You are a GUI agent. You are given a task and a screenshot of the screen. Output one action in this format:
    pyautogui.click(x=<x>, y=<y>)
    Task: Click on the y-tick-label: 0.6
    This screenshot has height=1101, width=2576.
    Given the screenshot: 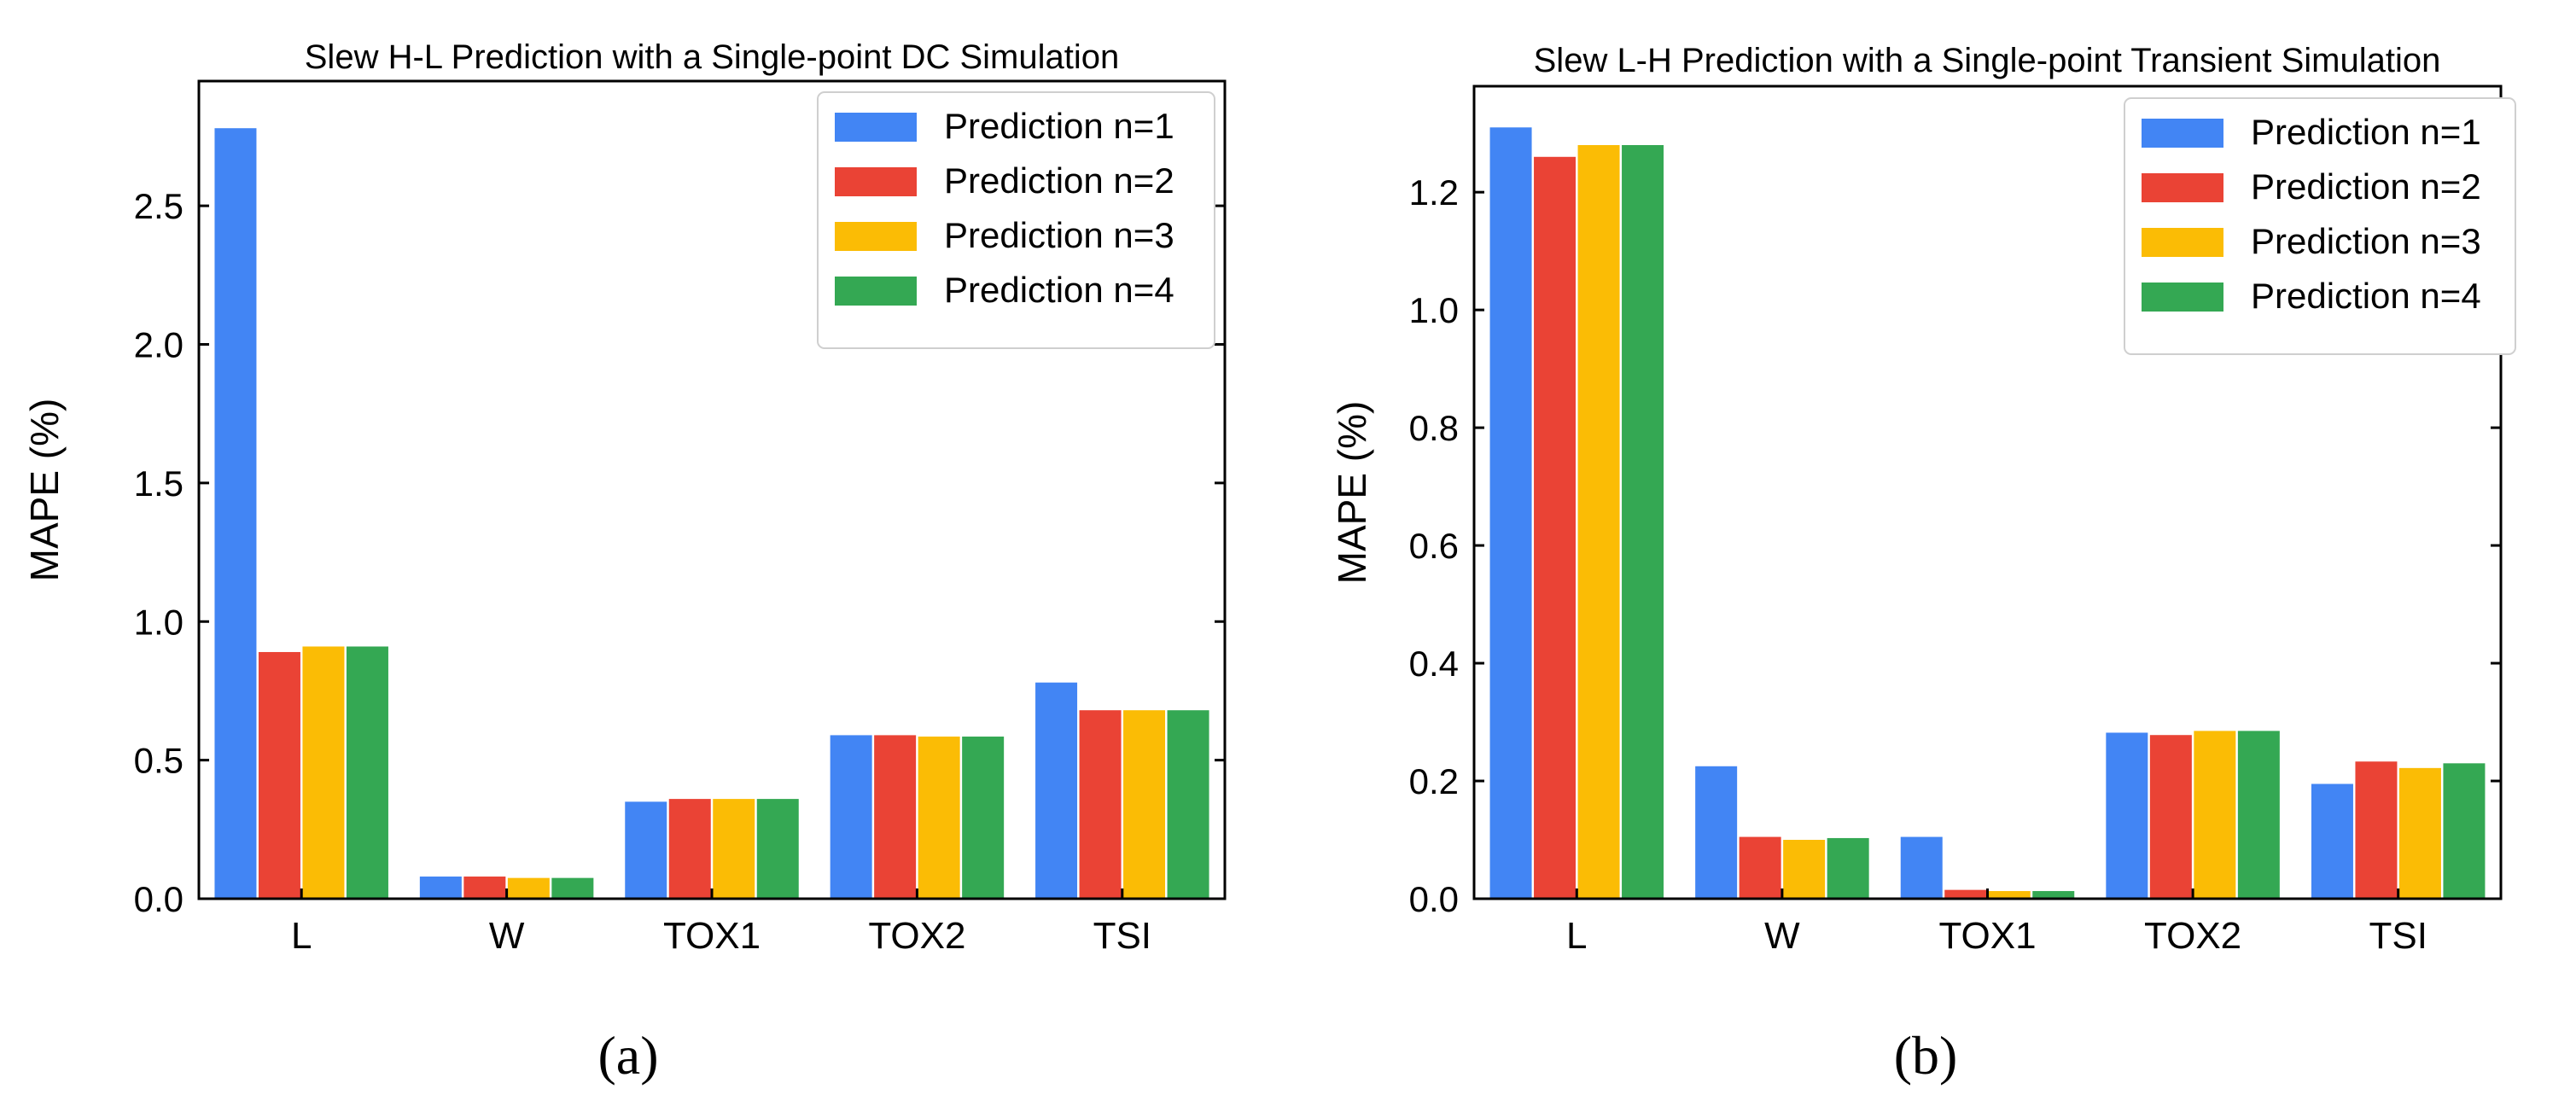 What is the action you would take?
    pyautogui.click(x=1434, y=546)
    